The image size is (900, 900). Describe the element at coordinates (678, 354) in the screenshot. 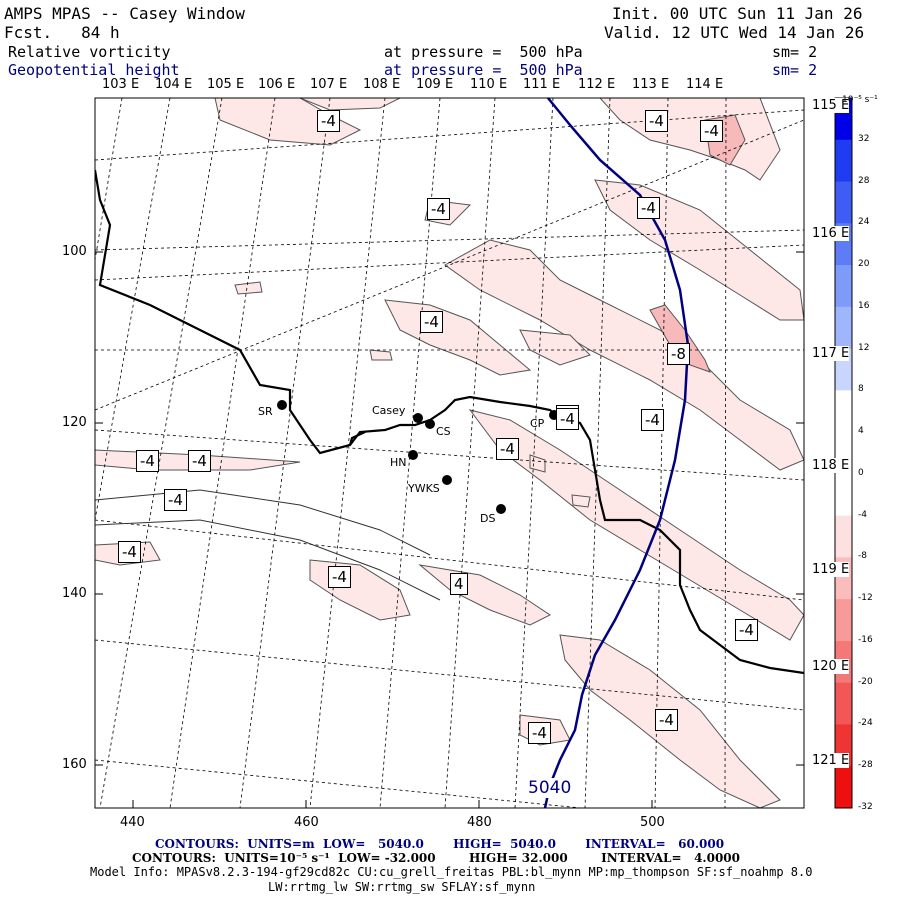

I see `contour-label: -8` at that location.